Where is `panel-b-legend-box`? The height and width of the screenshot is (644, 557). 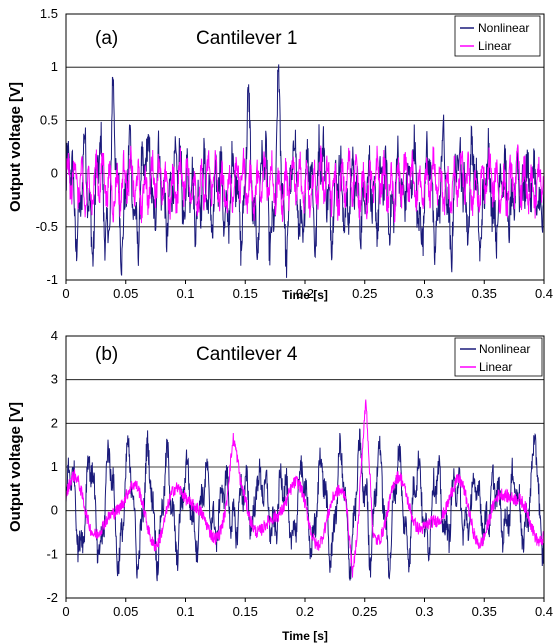 panel-b-legend-box is located at coordinates (498, 357).